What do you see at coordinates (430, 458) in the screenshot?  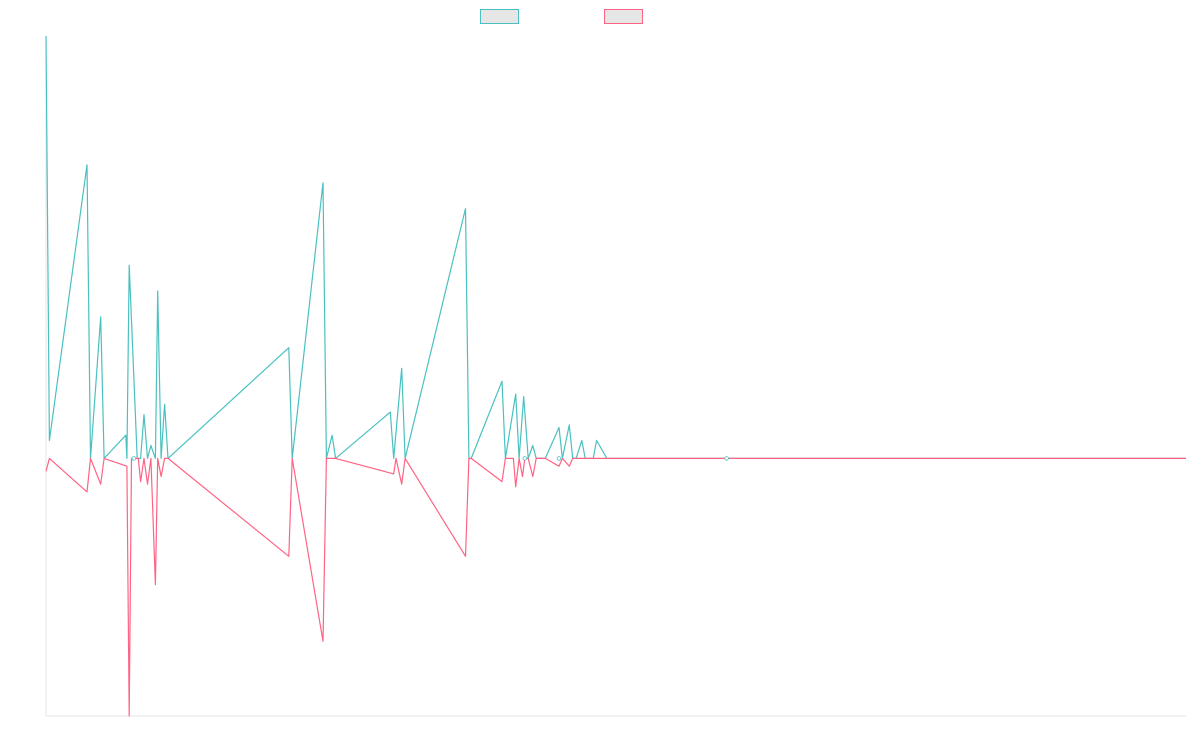 I see `marker-layer` at bounding box center [430, 458].